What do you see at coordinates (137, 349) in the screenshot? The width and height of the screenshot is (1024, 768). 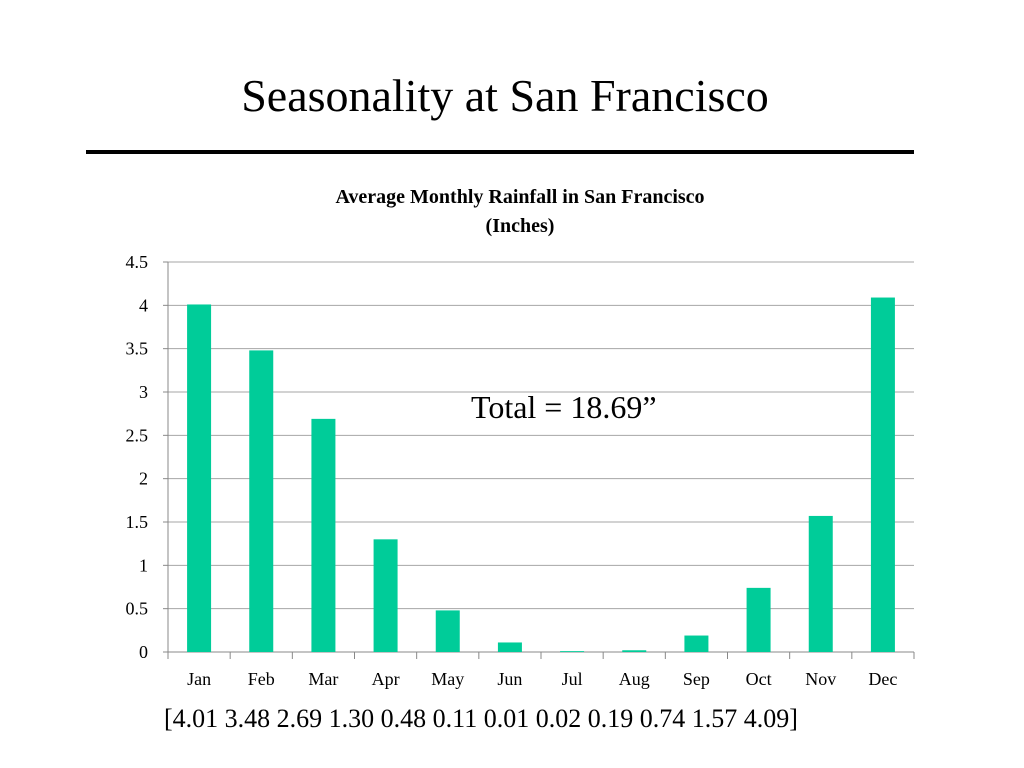 I see `y-tick-label: 3.5` at bounding box center [137, 349].